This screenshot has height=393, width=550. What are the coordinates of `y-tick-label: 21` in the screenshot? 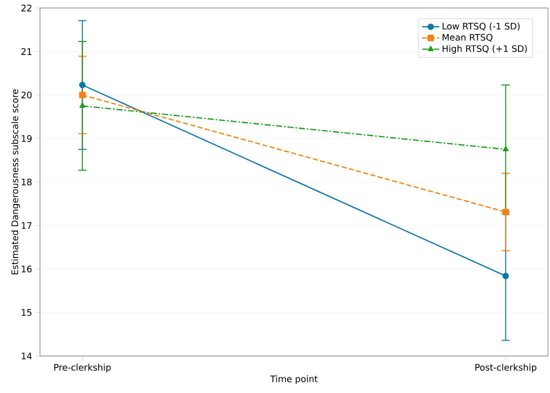 It's located at (26, 51).